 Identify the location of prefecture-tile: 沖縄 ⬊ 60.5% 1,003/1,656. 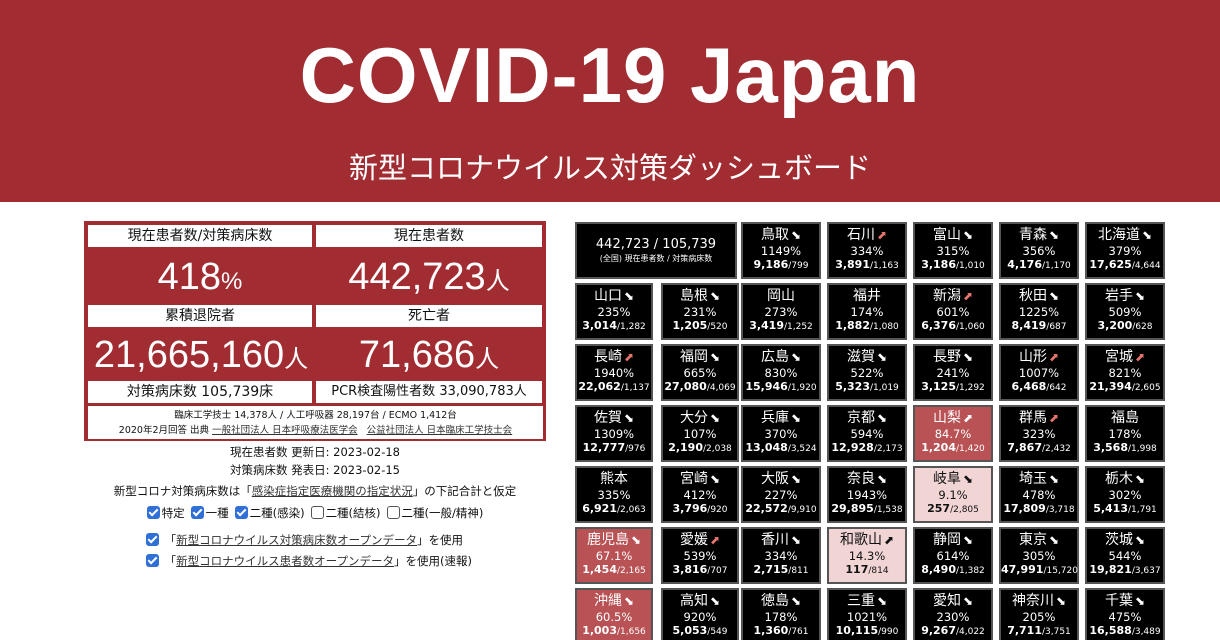
(614, 614).